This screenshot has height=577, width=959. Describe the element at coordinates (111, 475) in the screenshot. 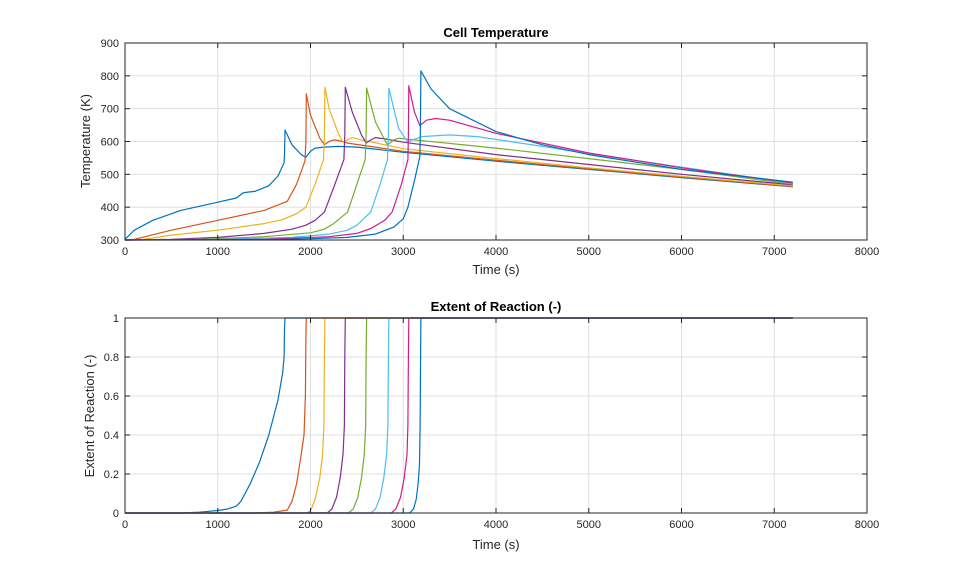

I see `extent-of-reaction-y-tick-label: 0.2` at that location.